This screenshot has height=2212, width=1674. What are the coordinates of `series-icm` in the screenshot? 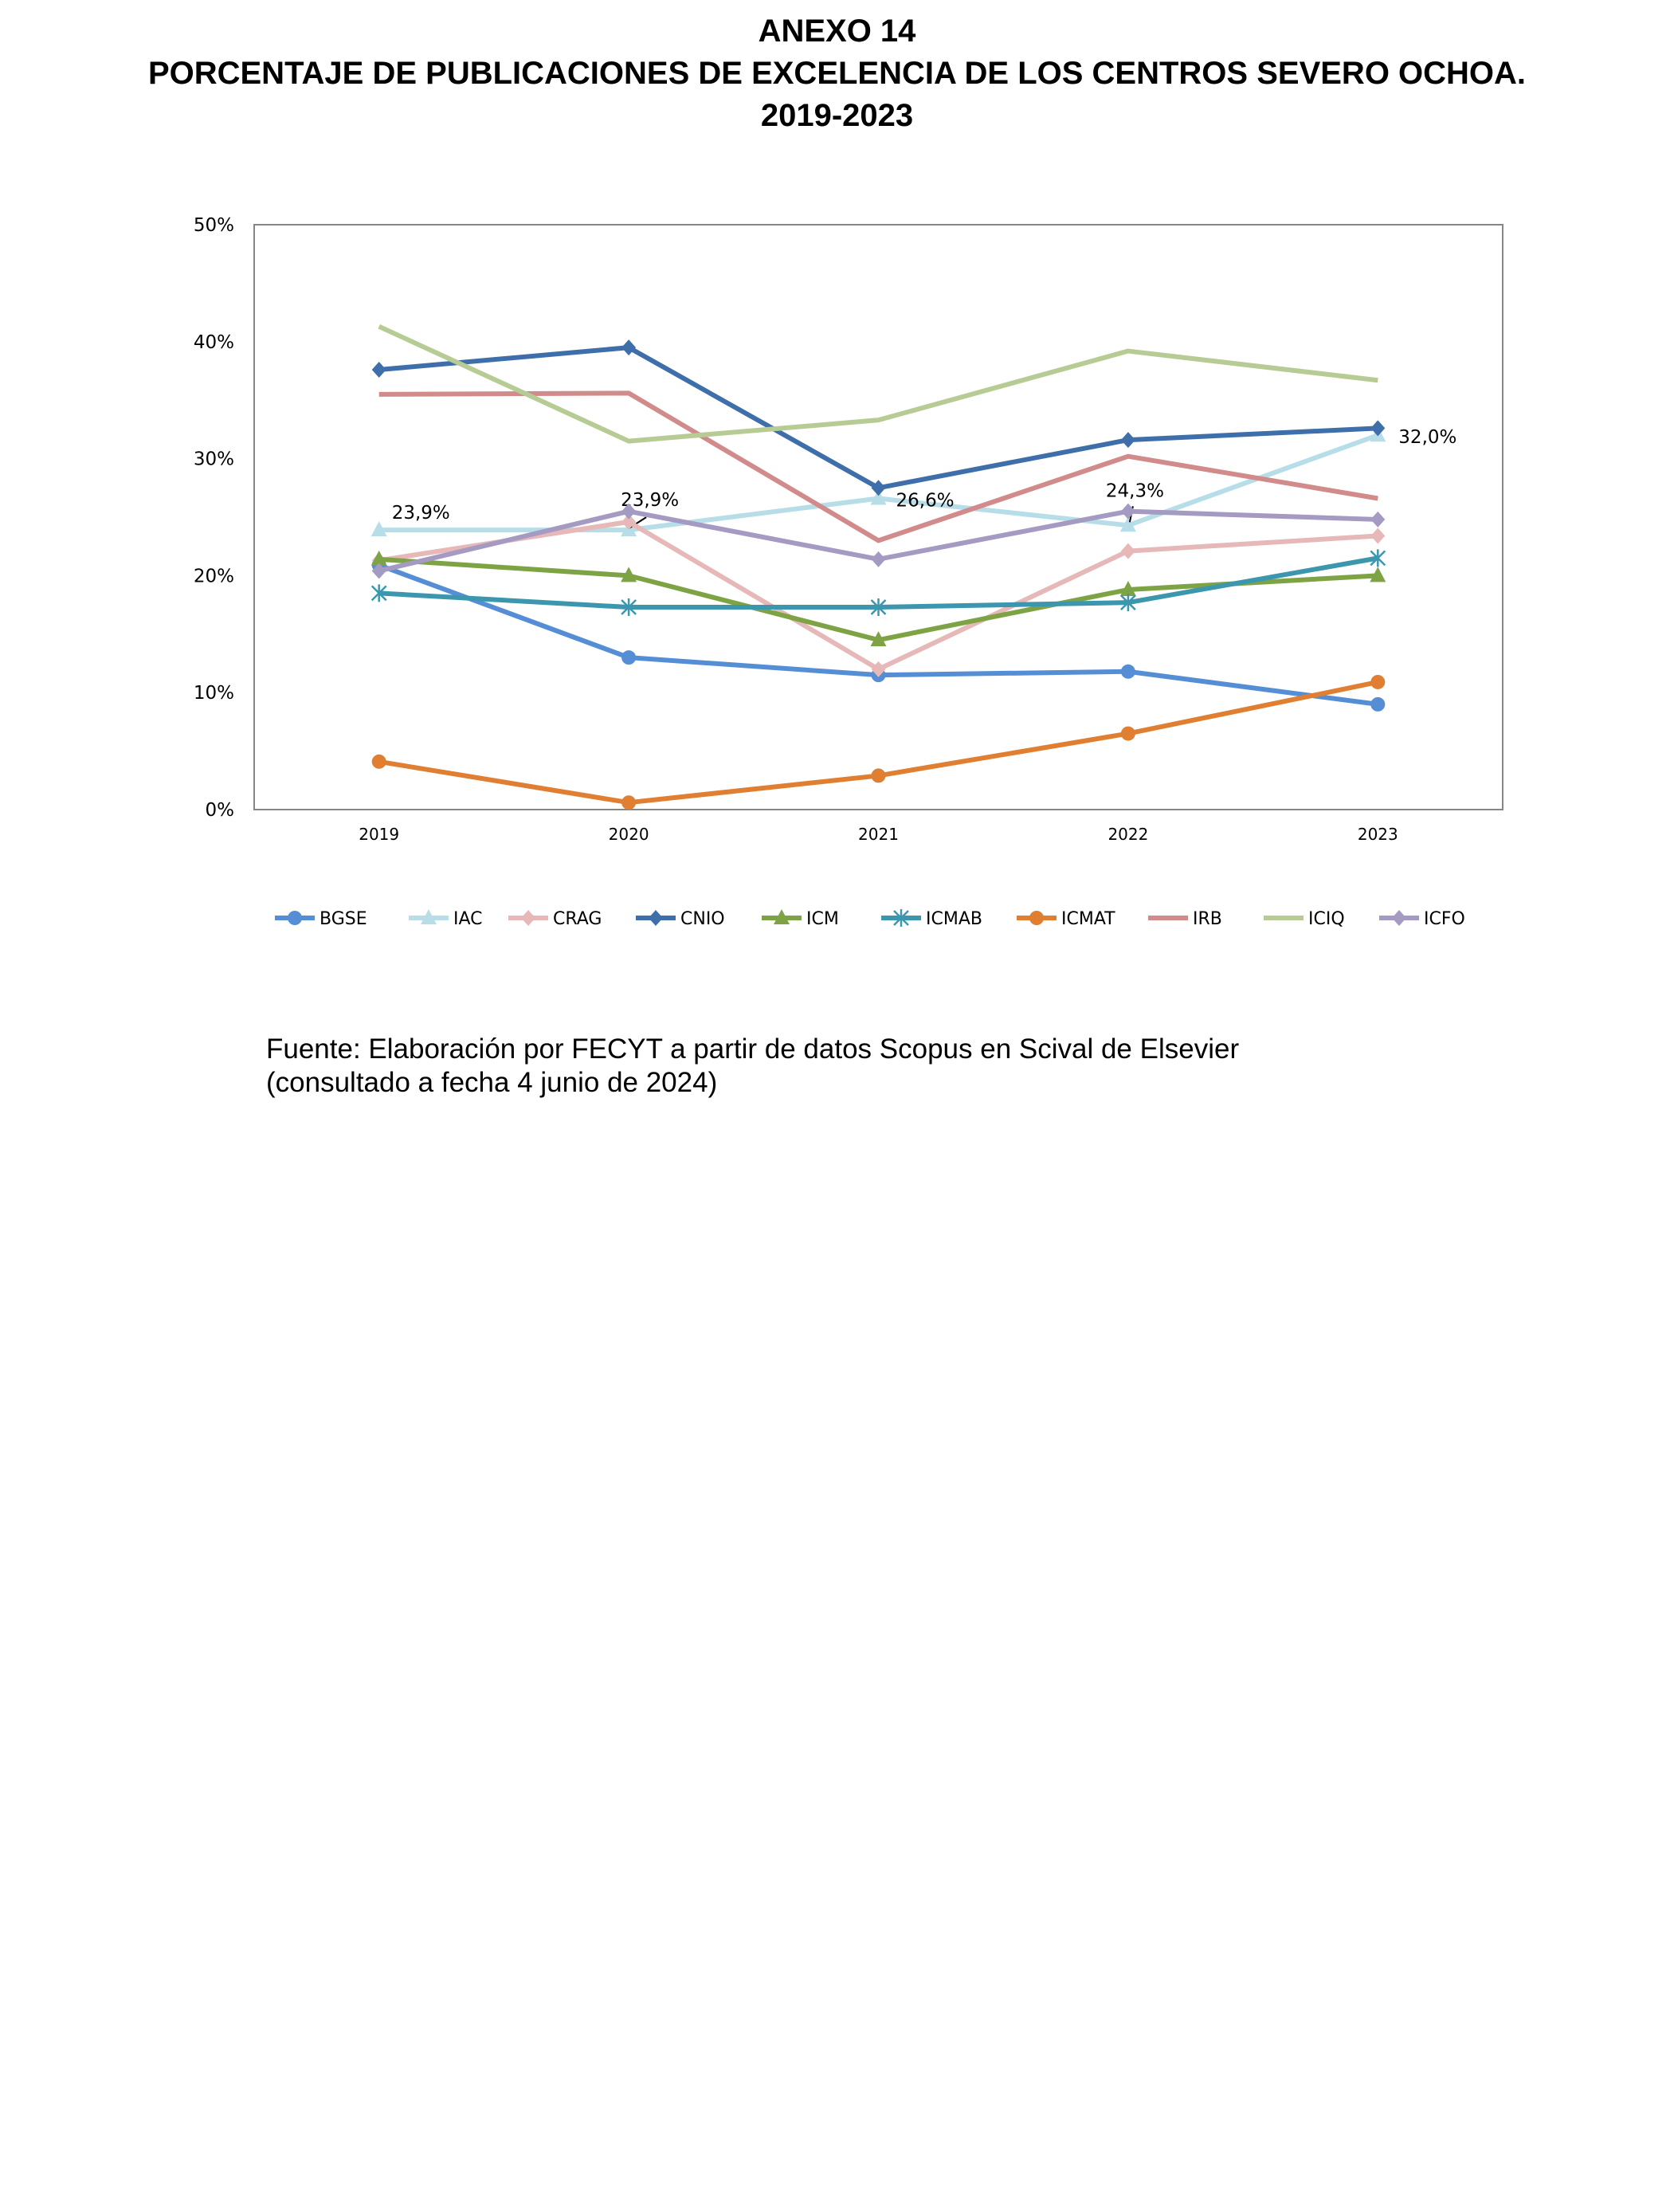 It's located at (878, 598).